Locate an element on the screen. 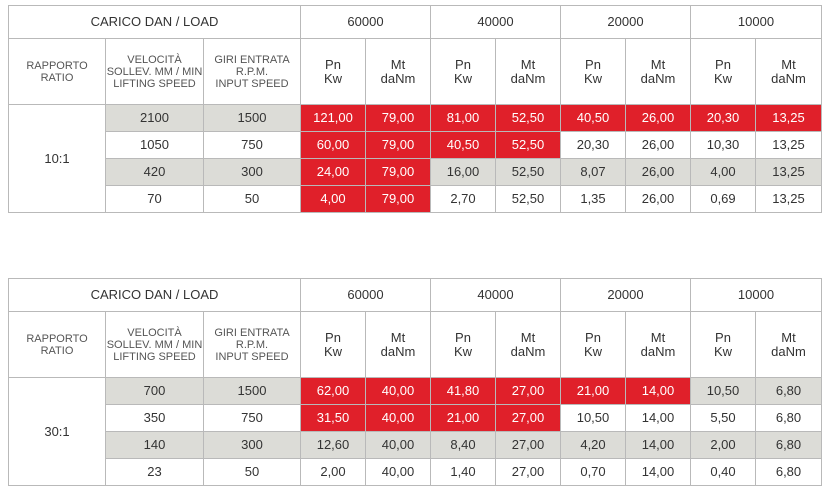 Image resolution: width=829 pixels, height=489 pixels. value: 8,07 is located at coordinates (593, 172).